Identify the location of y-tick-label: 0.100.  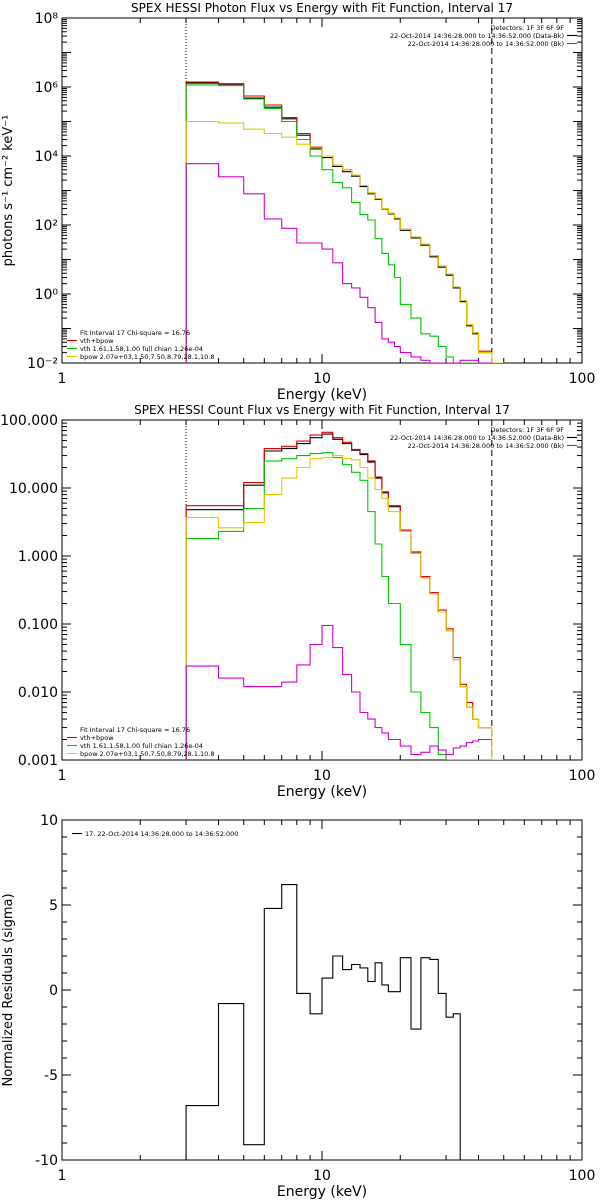
(38, 625).